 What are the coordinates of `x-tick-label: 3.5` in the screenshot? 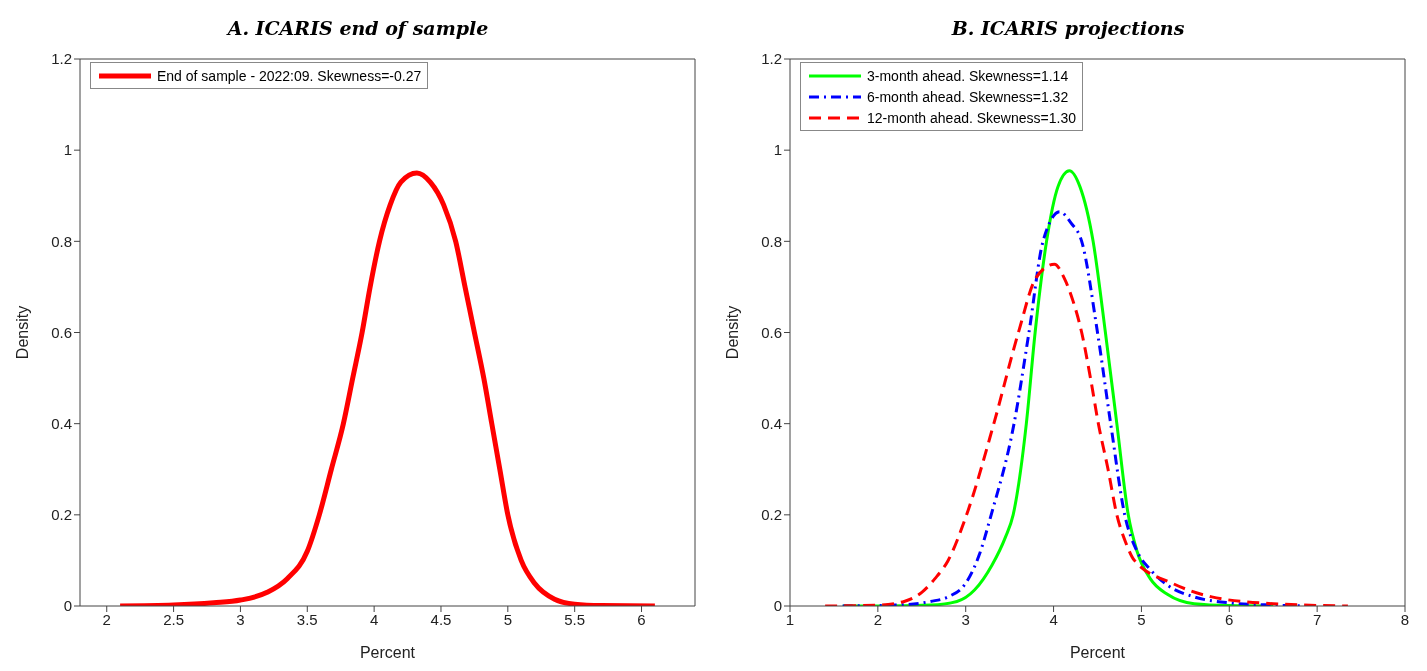 It's located at (307, 619).